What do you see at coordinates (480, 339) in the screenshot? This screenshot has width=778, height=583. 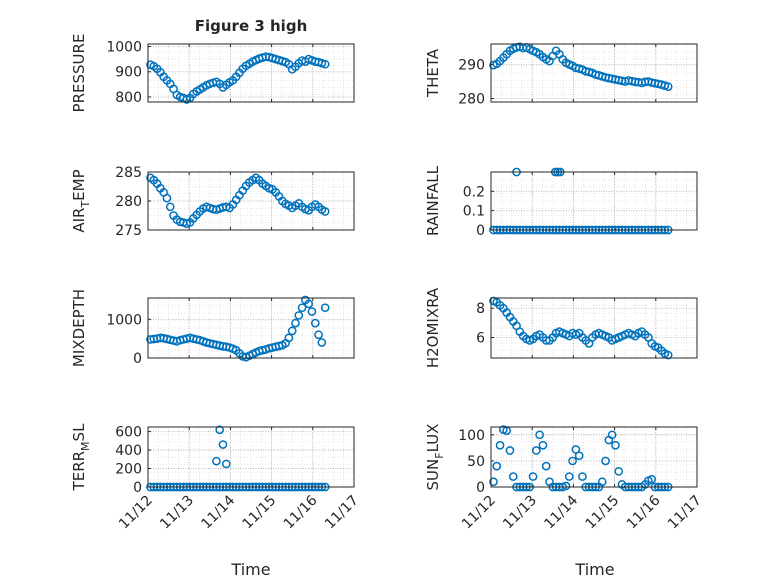 I see `y-tick-label: 6` at bounding box center [480, 339].